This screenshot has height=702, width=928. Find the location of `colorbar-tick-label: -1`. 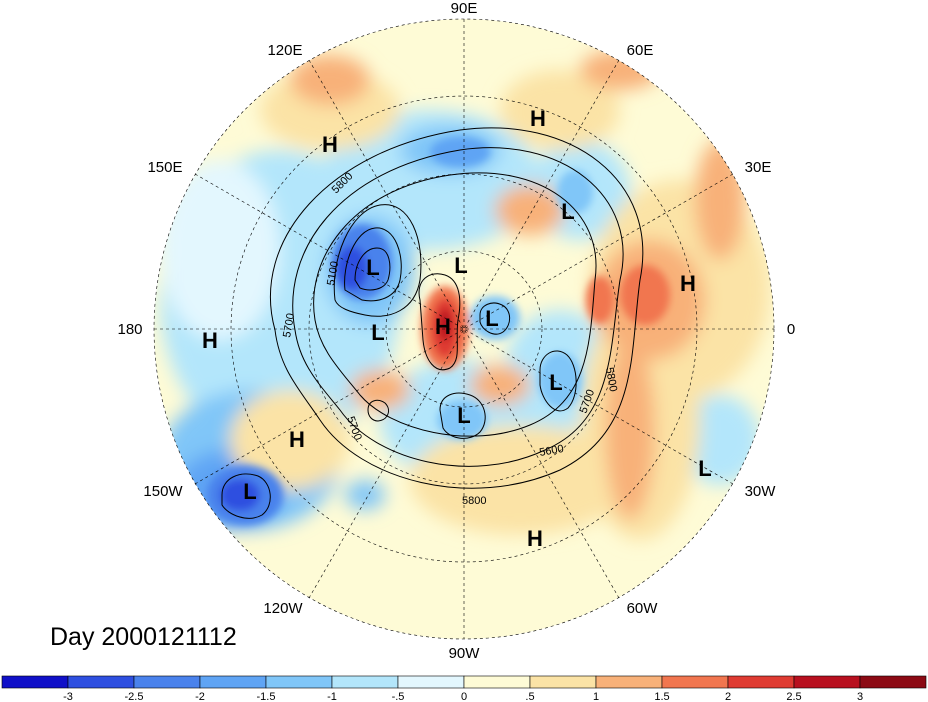

colorbar-tick-label: -1 is located at coordinates (332, 696).